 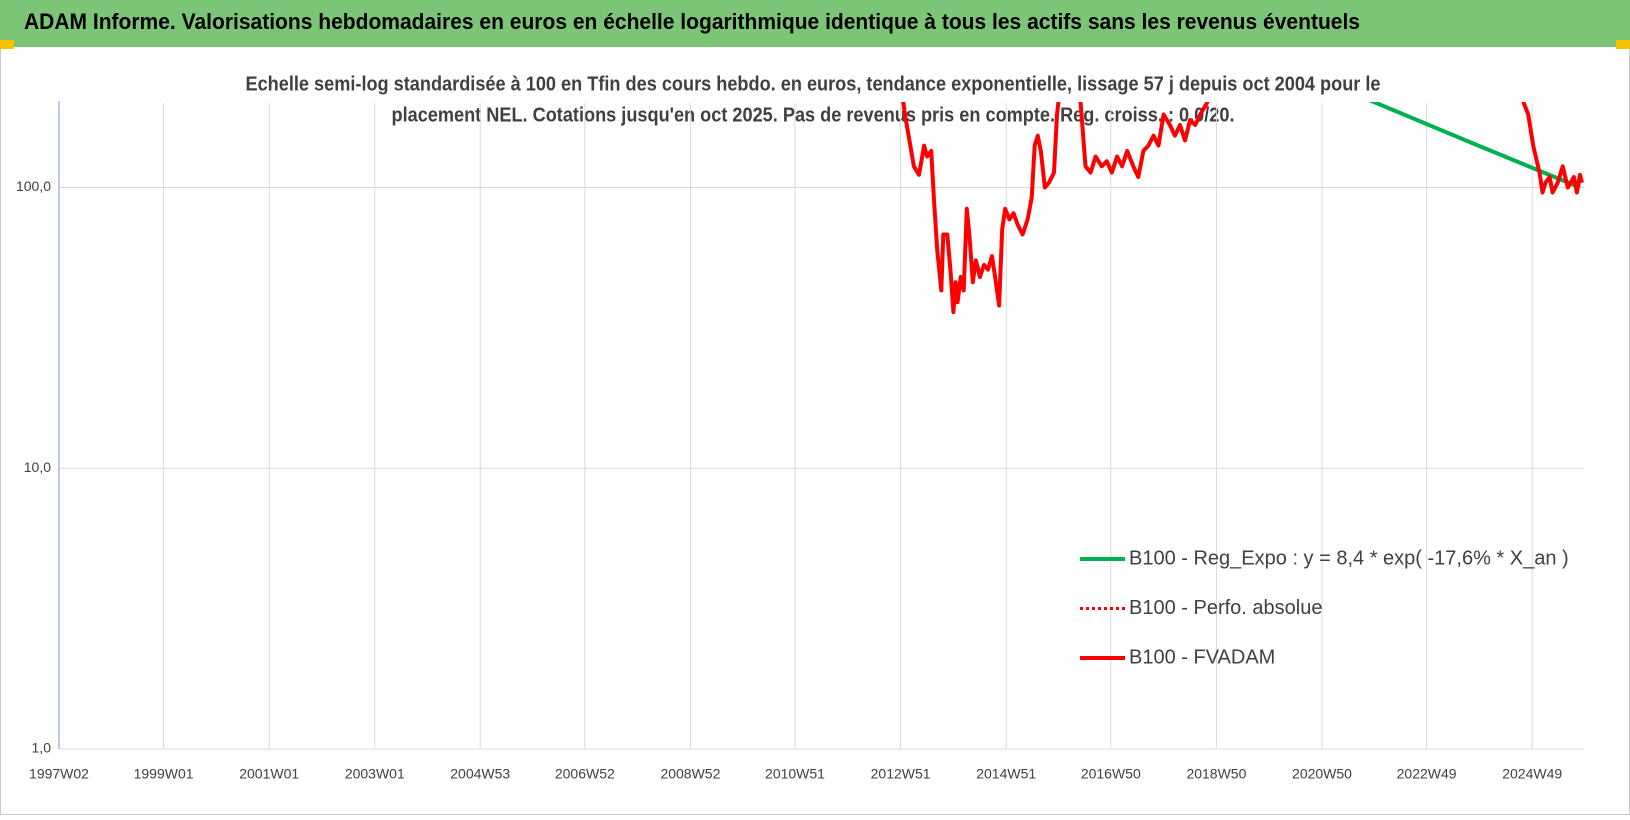 I want to click on x-tick-label: 1999W01, so click(x=164, y=774).